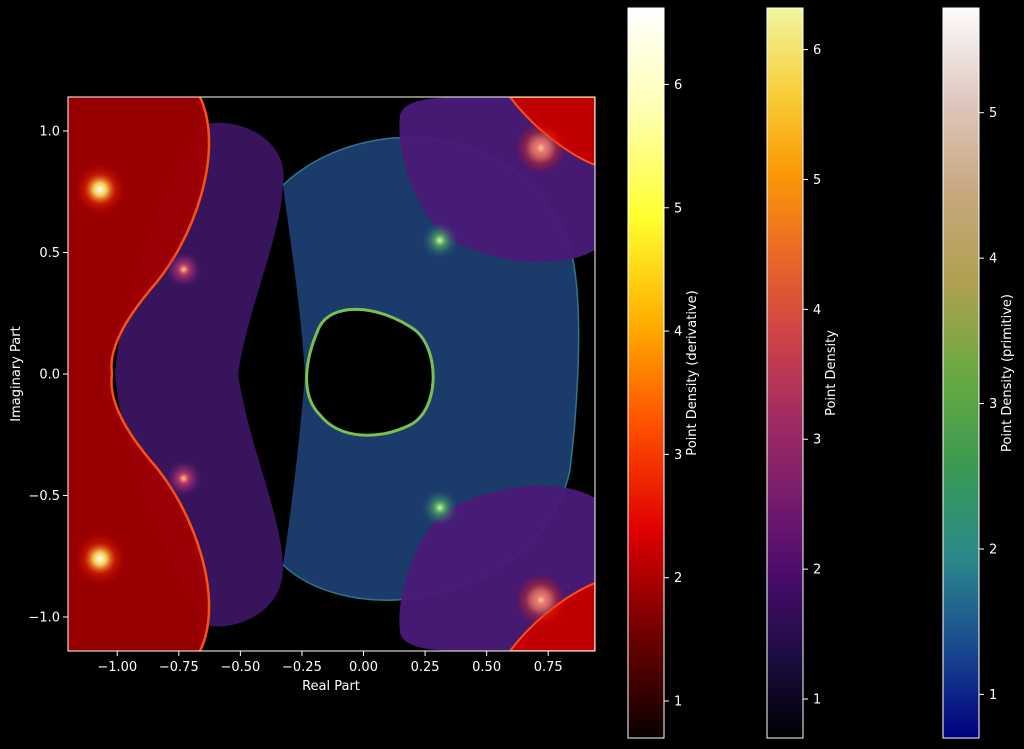  What do you see at coordinates (1007, 373) in the screenshot?
I see `colorbar-label-2: Point Density (primitive)` at bounding box center [1007, 373].